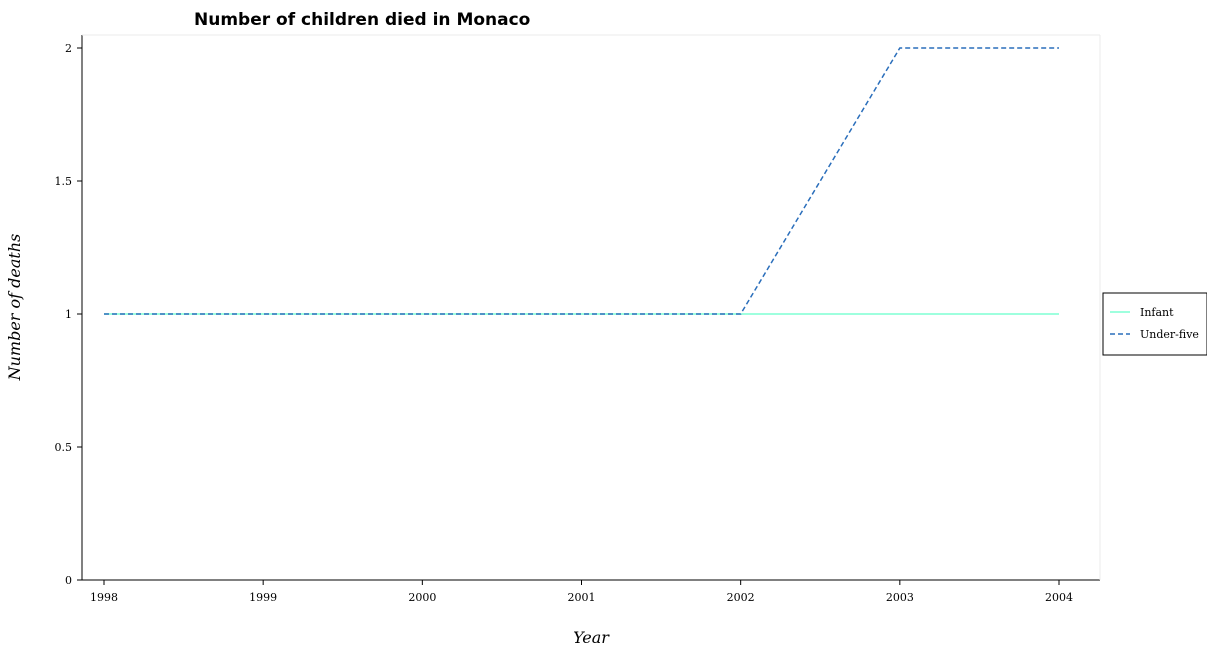 The height and width of the screenshot is (650, 1207). Describe the element at coordinates (422, 597) in the screenshot. I see `x-tick-label: 2000` at that location.